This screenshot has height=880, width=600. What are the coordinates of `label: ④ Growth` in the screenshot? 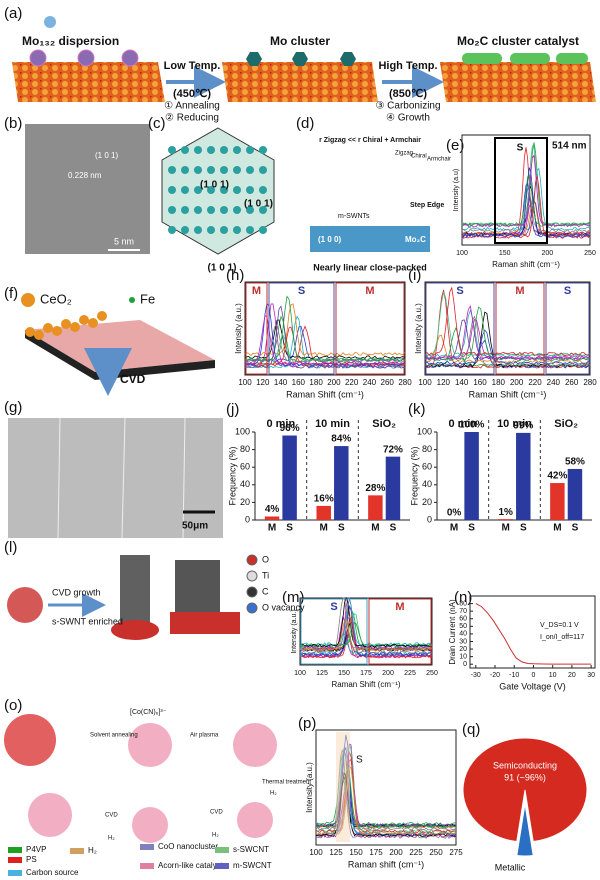 It's located at (408, 118).